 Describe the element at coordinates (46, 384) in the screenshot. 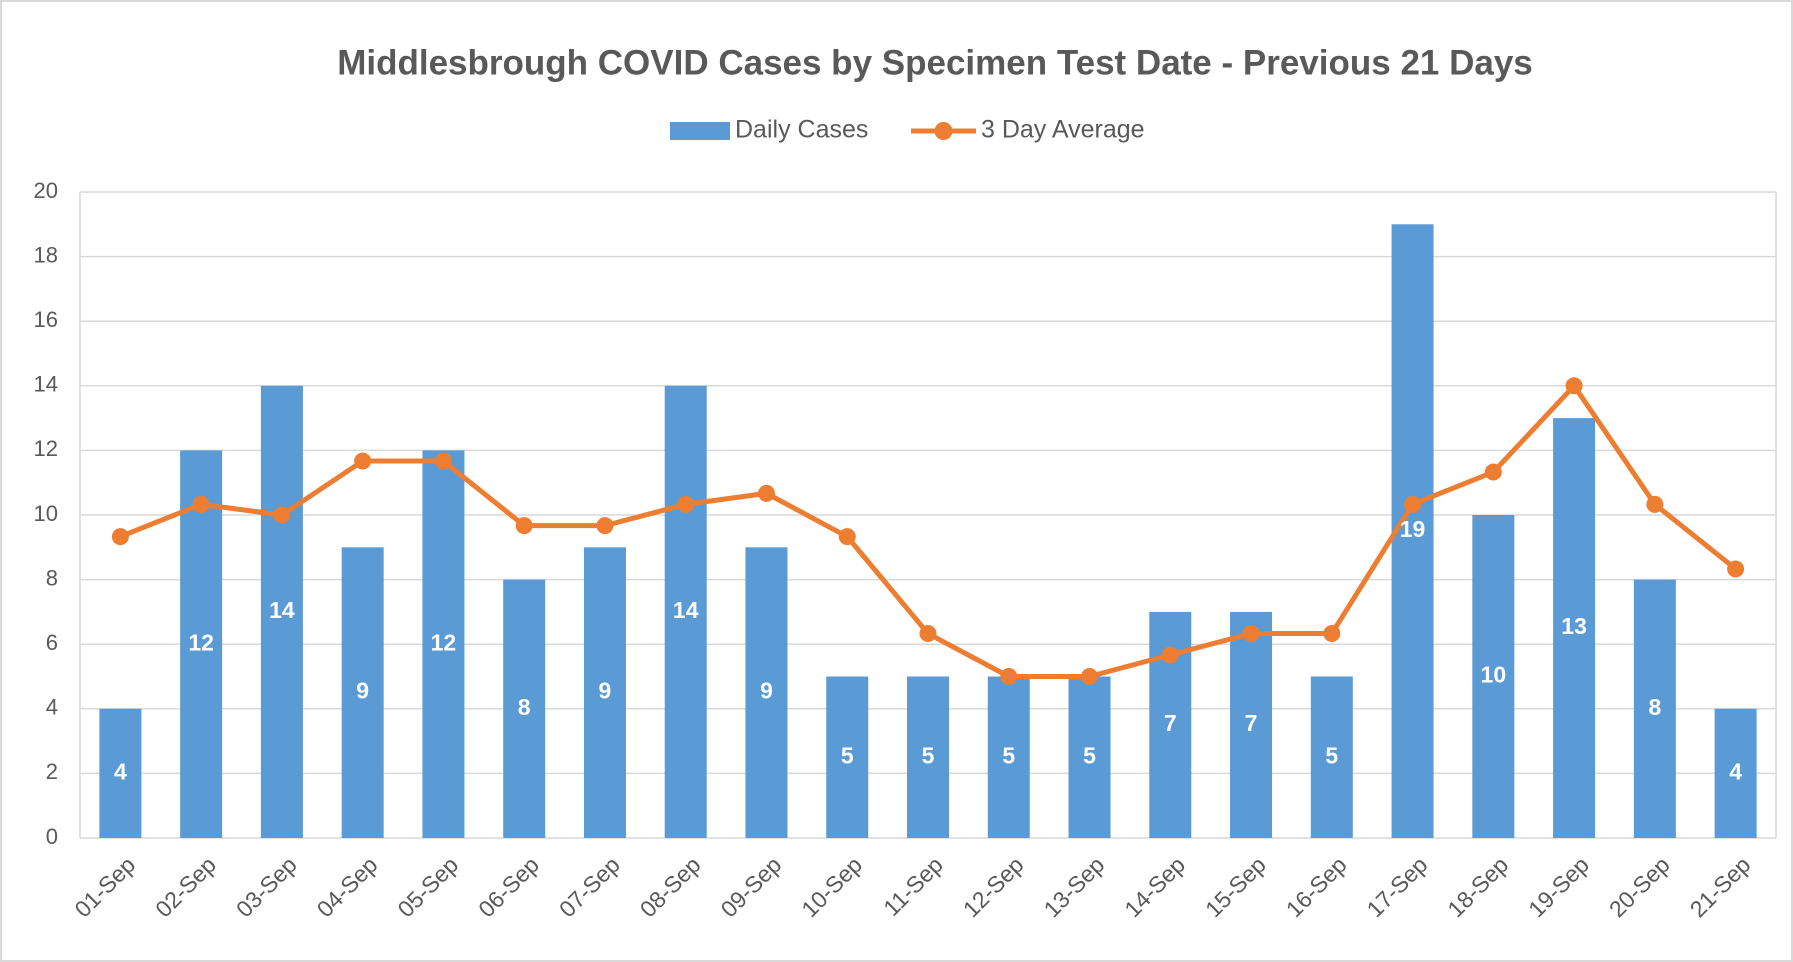

I see `y-tick-label: 14` at that location.